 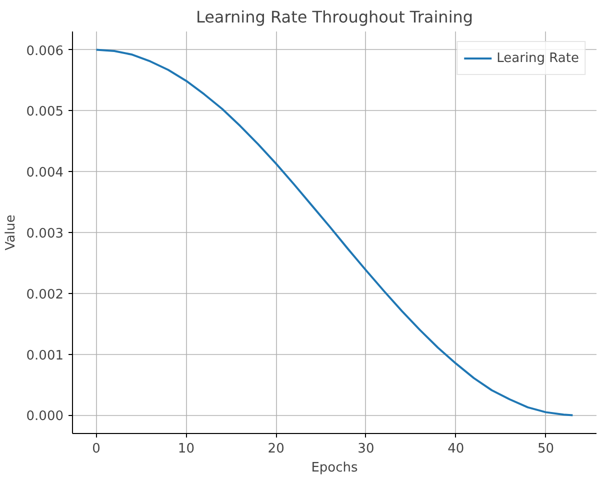 What do you see at coordinates (10, 232) in the screenshot?
I see `y-axis-title: Value` at bounding box center [10, 232].